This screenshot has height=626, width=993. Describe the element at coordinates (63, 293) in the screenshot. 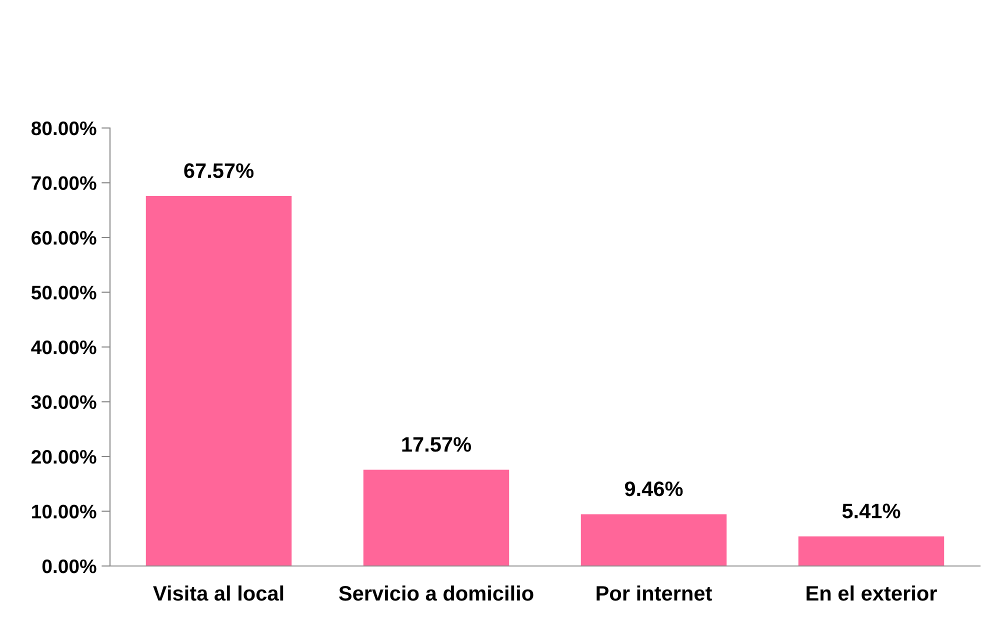

I see `y-tick-label: 50.00%` at that location.